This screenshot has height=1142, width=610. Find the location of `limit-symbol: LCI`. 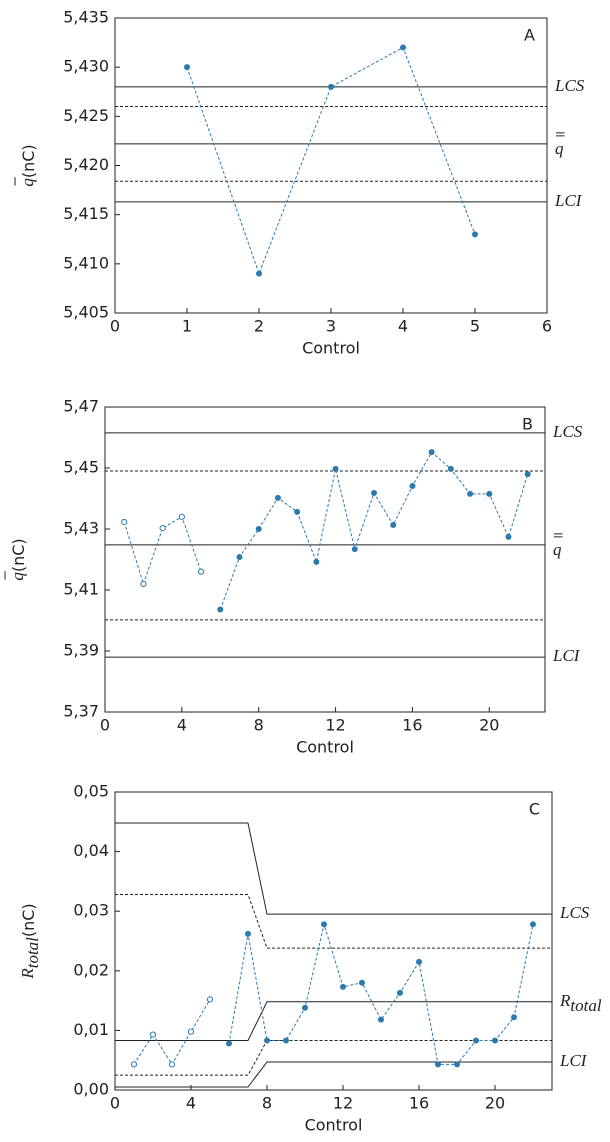

limit-symbol: LCI is located at coordinates (566, 655).